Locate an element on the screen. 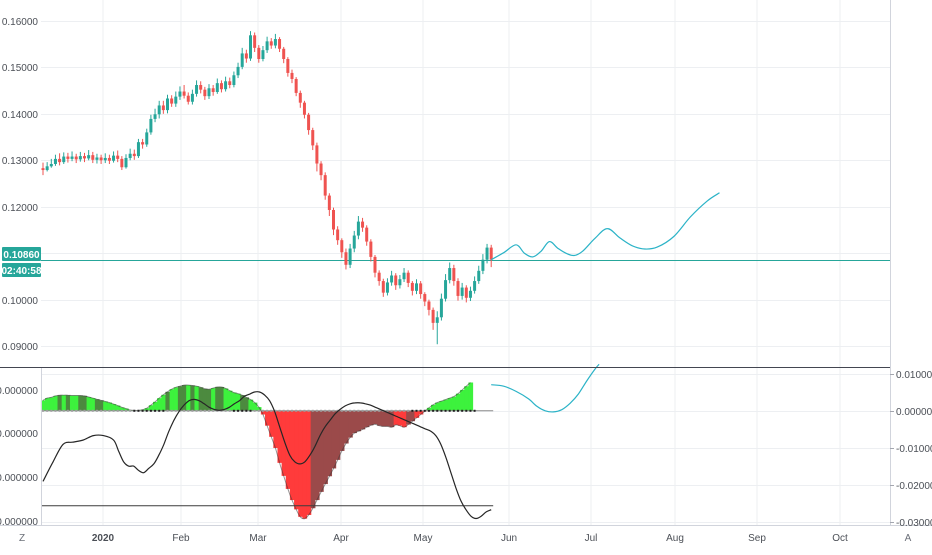  corner-left-label: Z is located at coordinates (22, 538).